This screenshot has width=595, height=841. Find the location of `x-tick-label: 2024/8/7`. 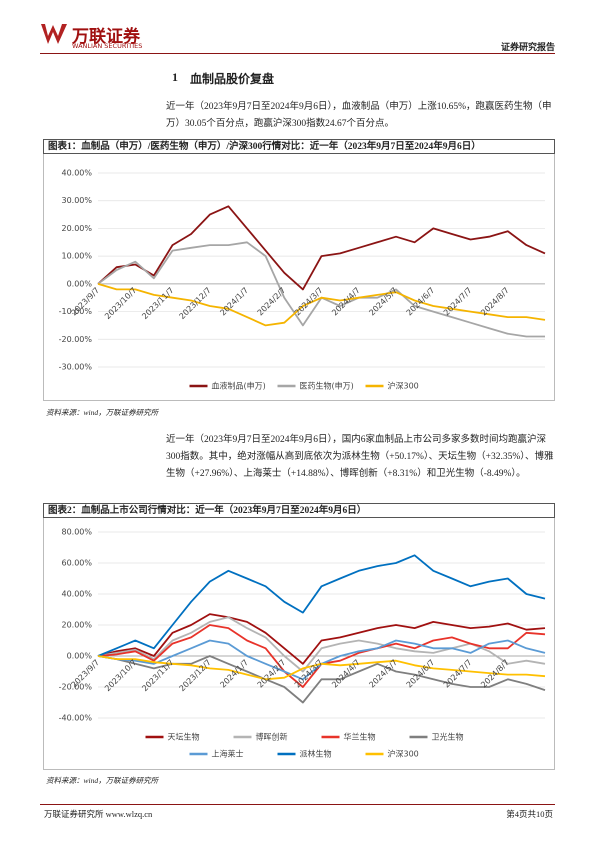

x-tick-label: 2024/8/7 is located at coordinates (495, 302).